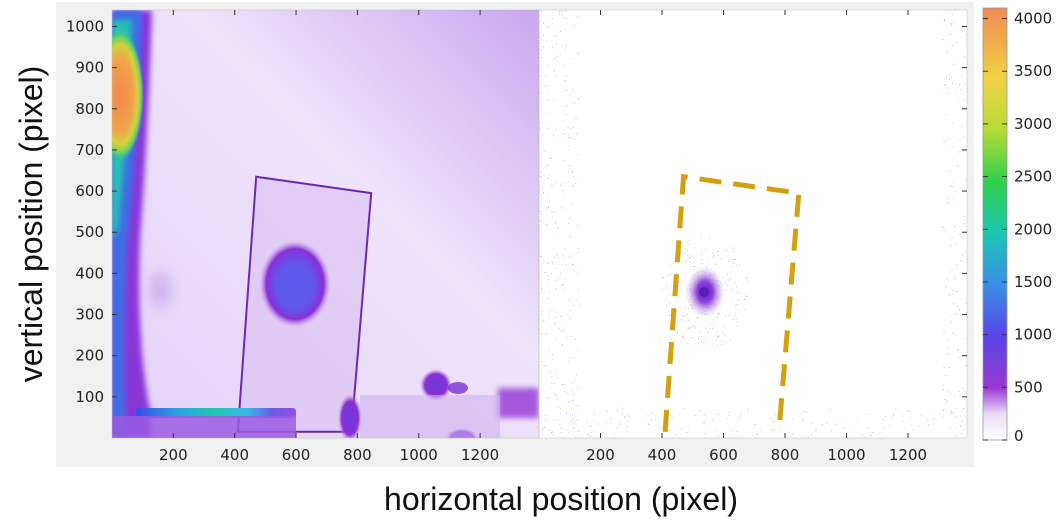  I want to click on colorbar-ticks: 0 500 1000 1500 2000 2500 3000 3500 4000, so click(1017, 227).